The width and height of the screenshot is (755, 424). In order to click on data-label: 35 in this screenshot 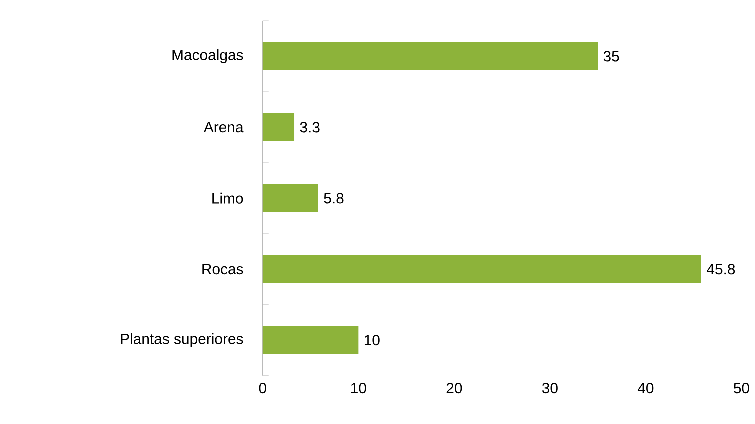, I will do `click(612, 56)`.